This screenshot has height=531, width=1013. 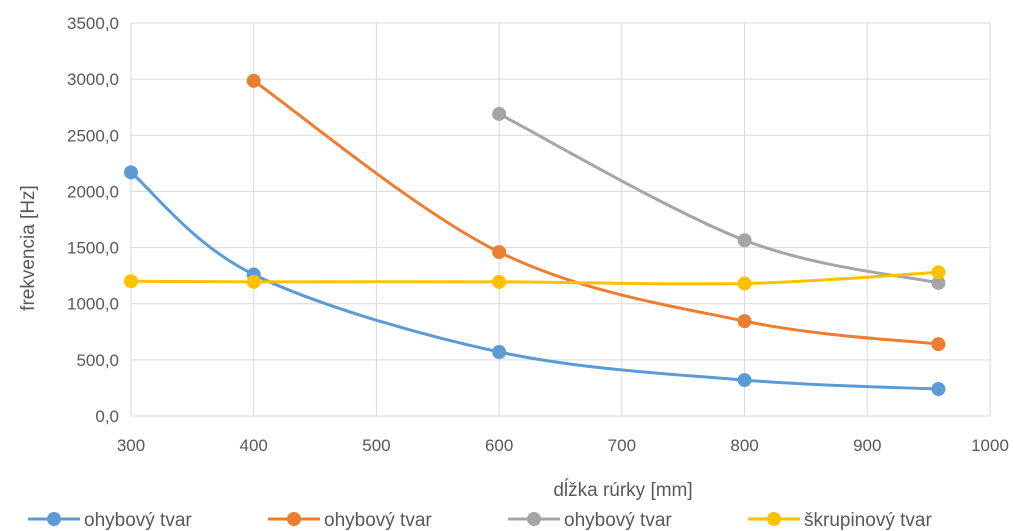 I want to click on x-axis-title: dĺžka rúrky [mm], so click(x=622, y=490).